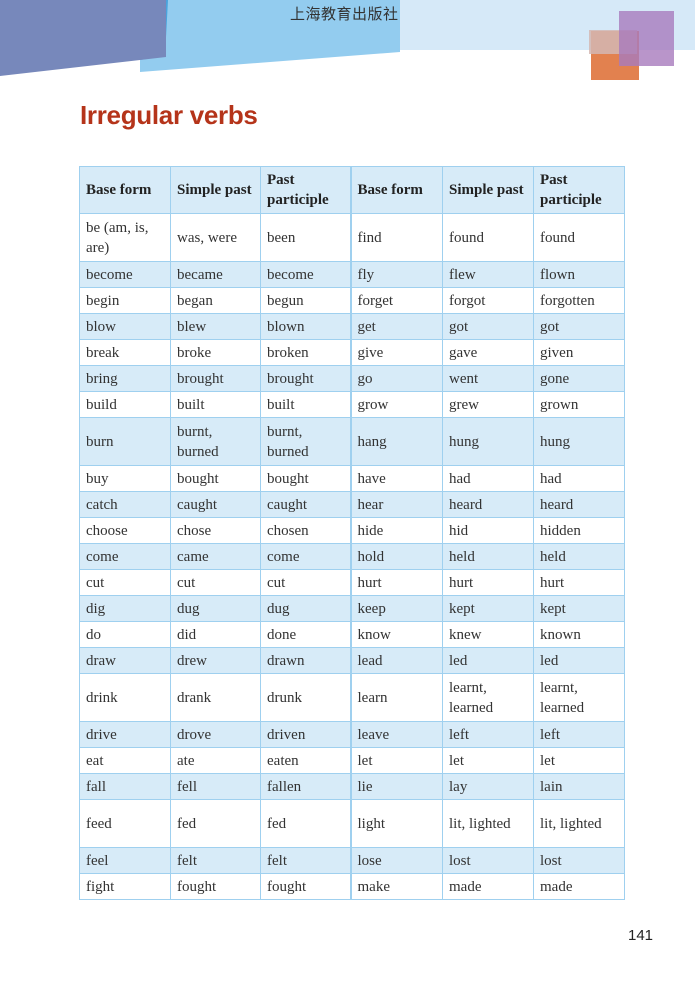 This screenshot has width=695, height=983. I want to click on table-cell: chosen, so click(306, 530).